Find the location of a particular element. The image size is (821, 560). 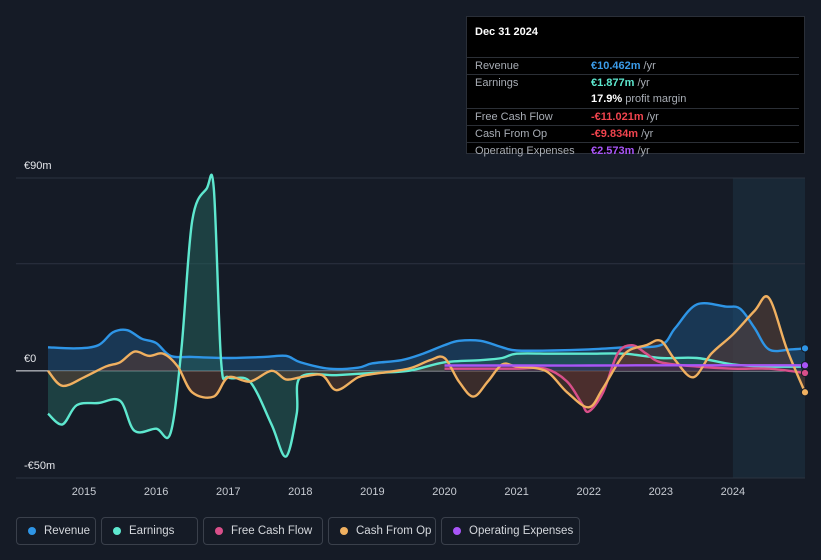

tooltip-row-margin: 17.9% profit margin is located at coordinates (633, 99).